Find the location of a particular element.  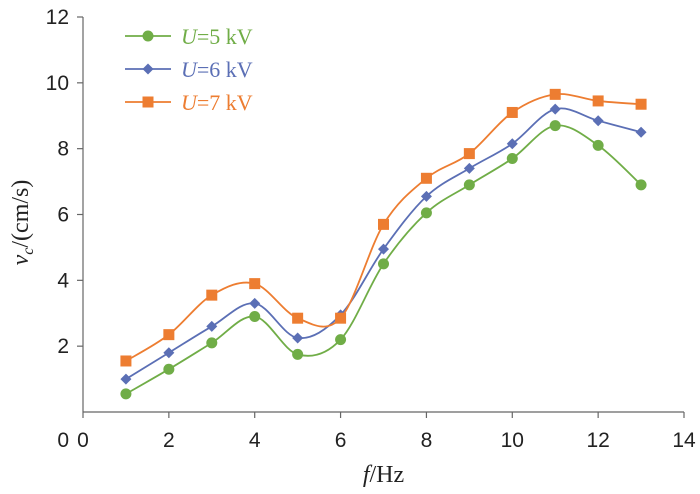

legend-value: =7 kV is located at coordinates (225, 102).